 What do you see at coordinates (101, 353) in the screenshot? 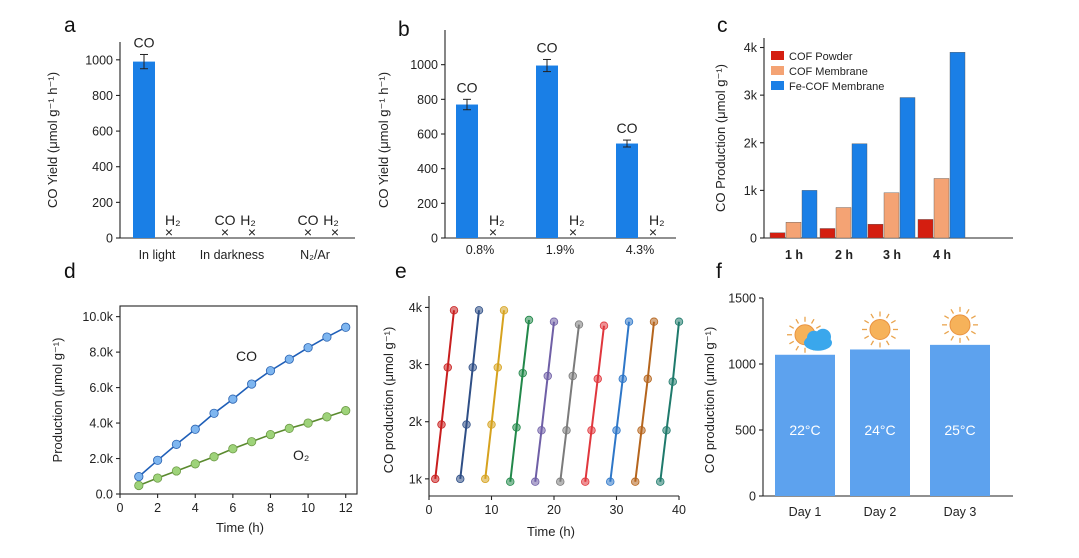
I see `y-tick-label: 8.0k` at bounding box center [101, 353].